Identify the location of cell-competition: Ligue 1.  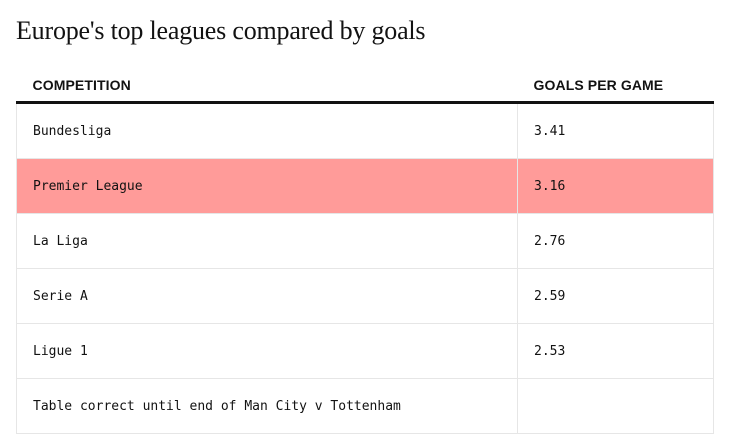
(267, 351).